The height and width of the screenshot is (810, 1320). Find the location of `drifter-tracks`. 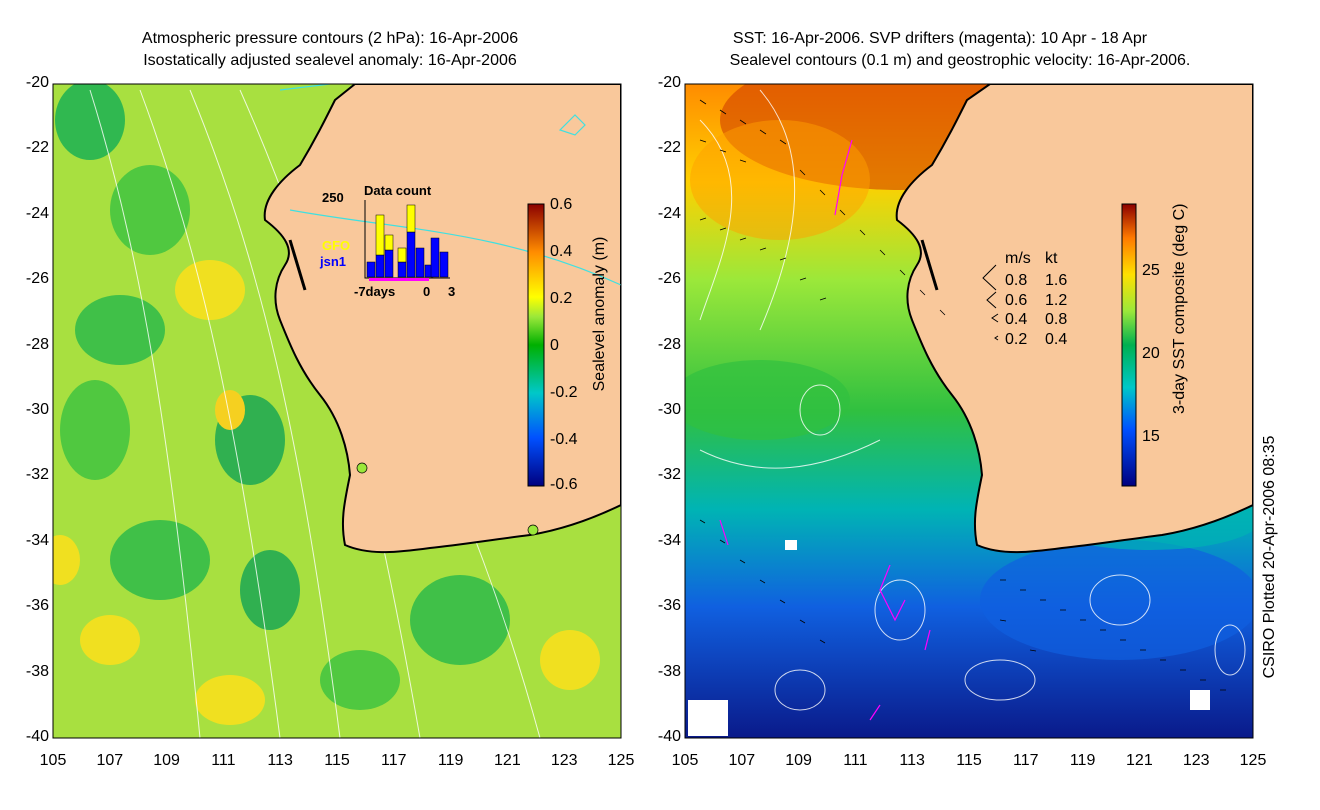

drifter-tracks is located at coordinates (825, 430).